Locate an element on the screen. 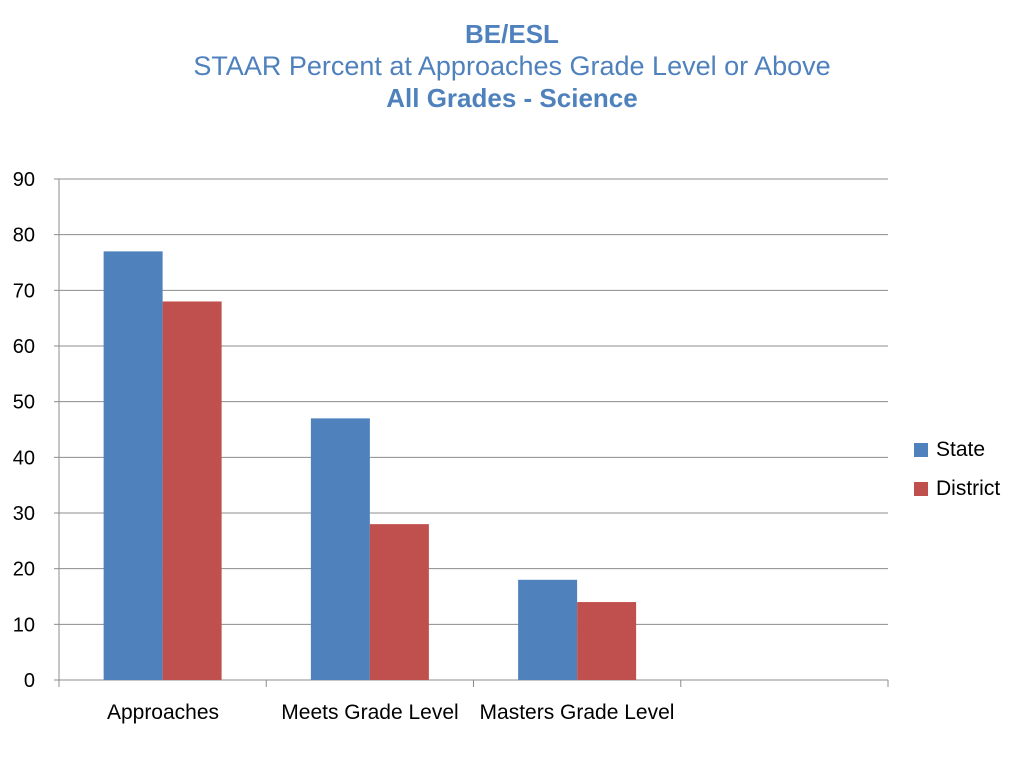 Image resolution: width=1024 pixels, height=768 pixels. legend-item-state: State is located at coordinates (957, 449).